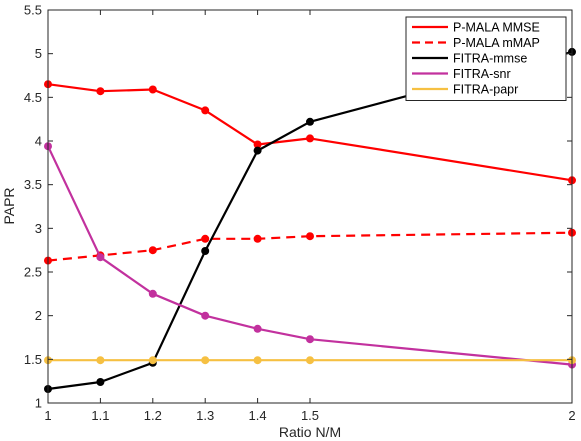 Image resolution: width=581 pixels, height=441 pixels. I want to click on legend-label: FITRA-snr, so click(482, 74).